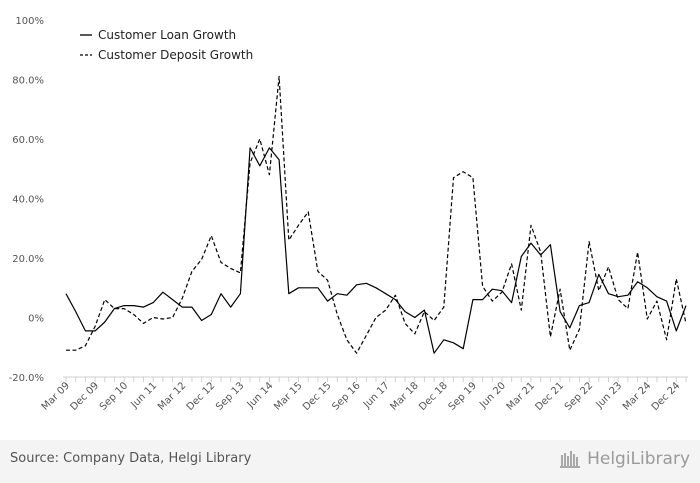  What do you see at coordinates (144, 395) in the screenshot?
I see `x-tick-label: Jun 11` at bounding box center [144, 395].